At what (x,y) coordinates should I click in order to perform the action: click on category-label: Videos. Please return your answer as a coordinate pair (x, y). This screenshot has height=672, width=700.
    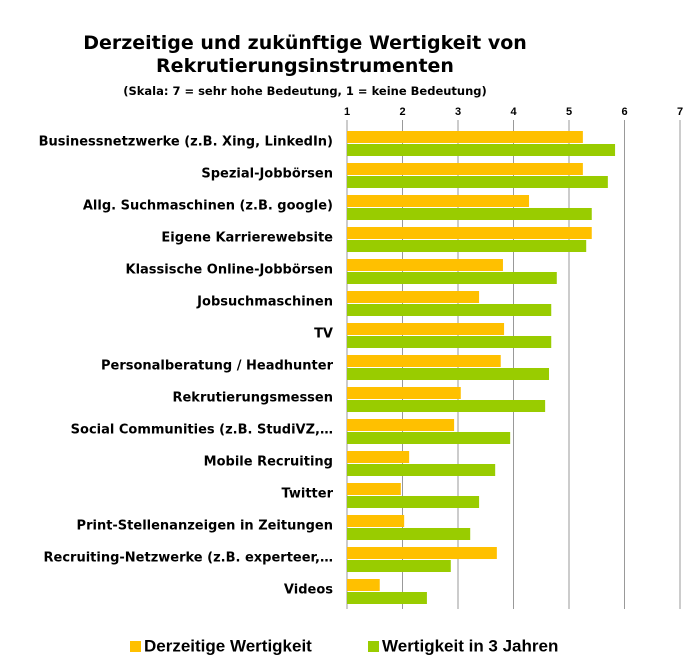
    Looking at the image, I should click on (308, 590).